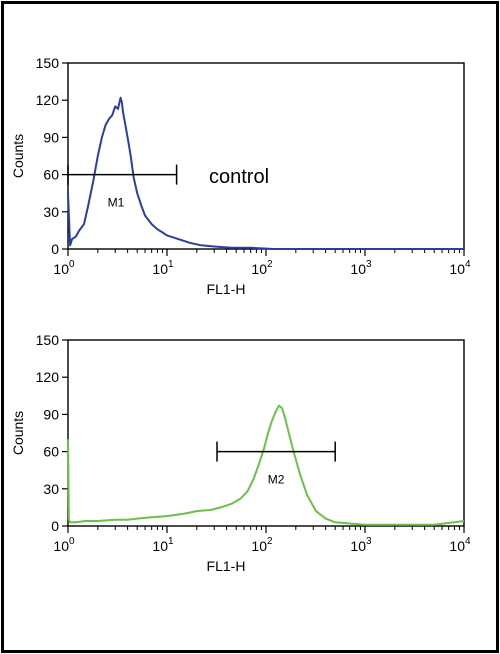  Describe the element at coordinates (239, 177) in the screenshot. I see `sample-annotation: control` at that location.